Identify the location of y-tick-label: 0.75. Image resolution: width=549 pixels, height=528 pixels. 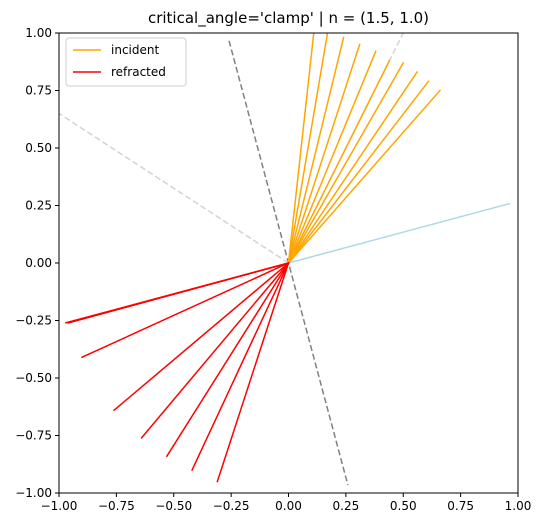
(38, 91).